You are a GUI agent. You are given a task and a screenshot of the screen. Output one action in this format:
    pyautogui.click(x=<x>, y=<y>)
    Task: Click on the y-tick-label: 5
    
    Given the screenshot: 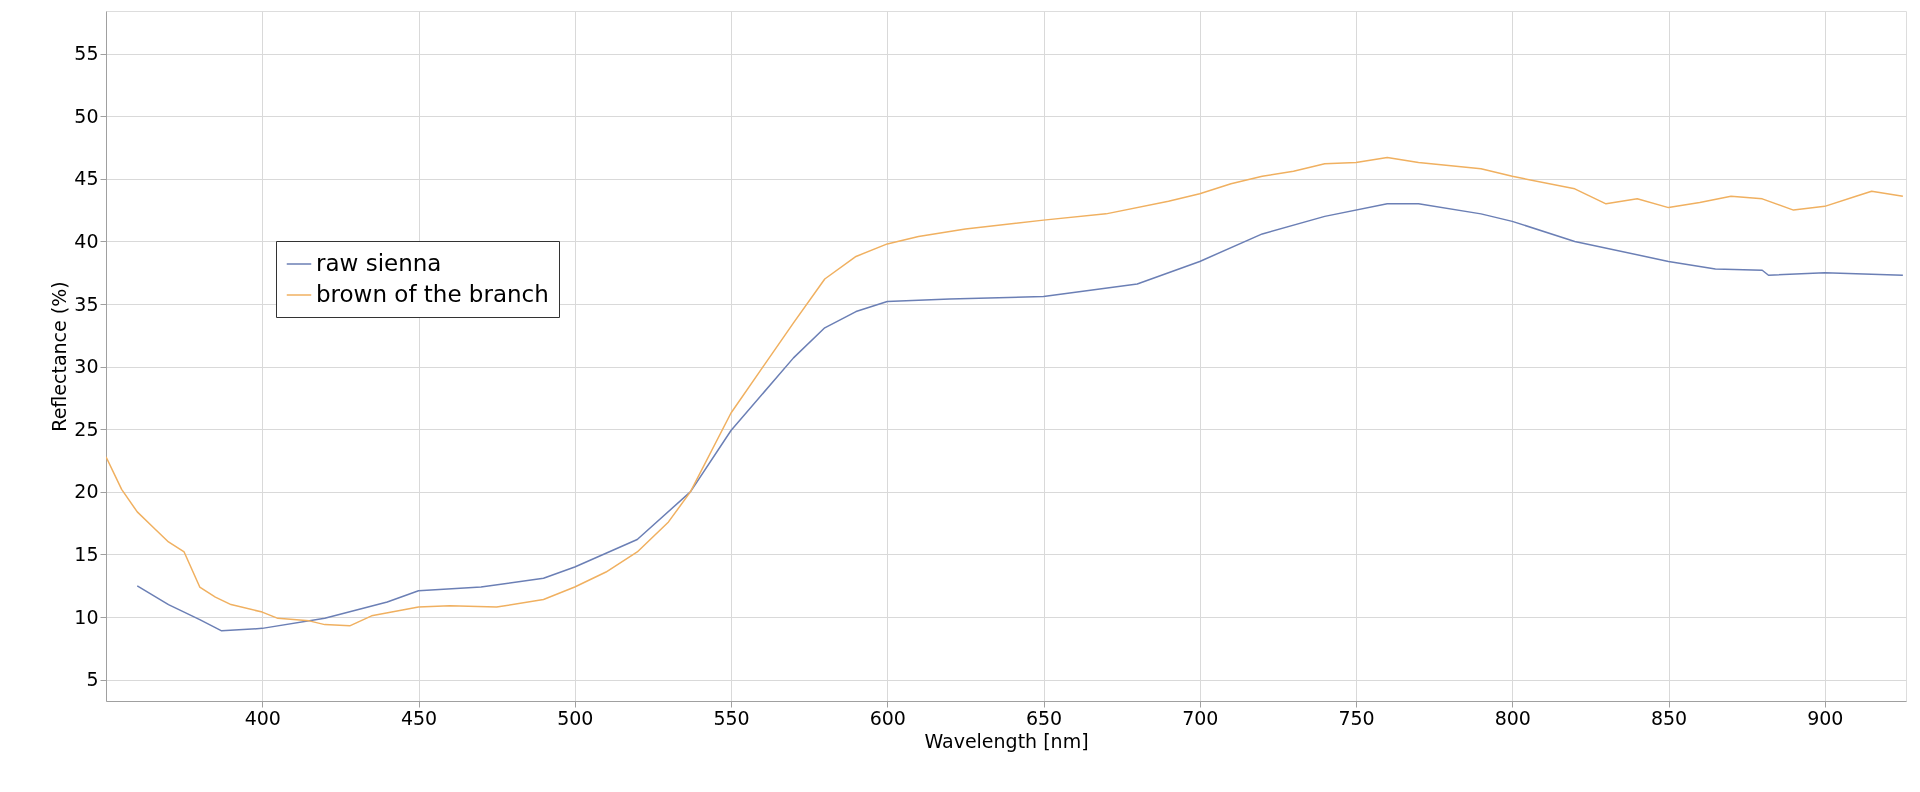 What is the action you would take?
    pyautogui.click(x=92, y=679)
    